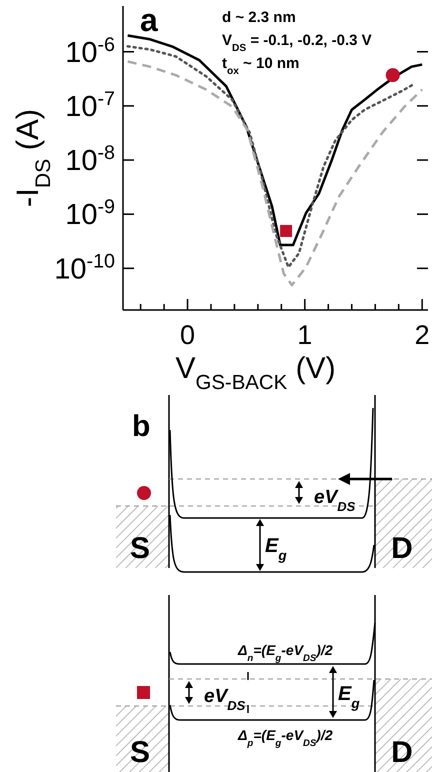 This screenshot has height=772, width=432. What do you see at coordinates (285, 737) in the screenshot?
I see `text: Δ$_{p}$=(E$_{g}$-eV$_{DS}$)/2` at bounding box center [285, 737].